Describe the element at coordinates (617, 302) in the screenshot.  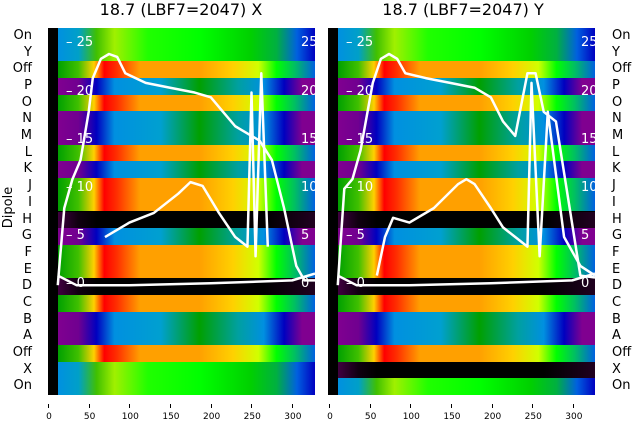
I see `row-label: C` at that location.